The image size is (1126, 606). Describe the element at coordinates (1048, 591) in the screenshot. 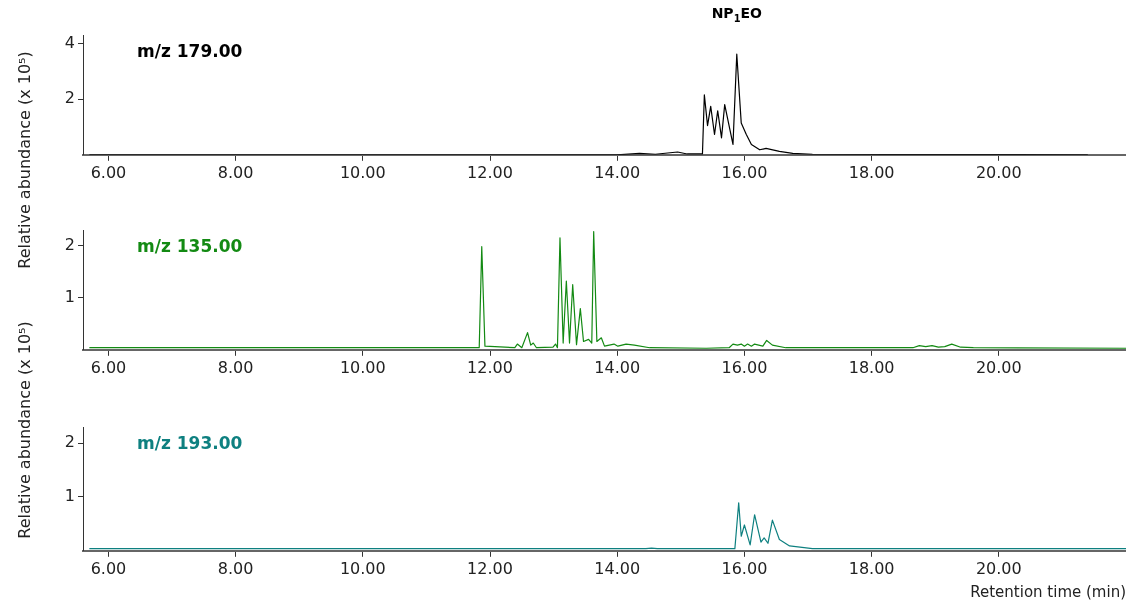

I see `x-axis-title: Retention time (min)` at that location.